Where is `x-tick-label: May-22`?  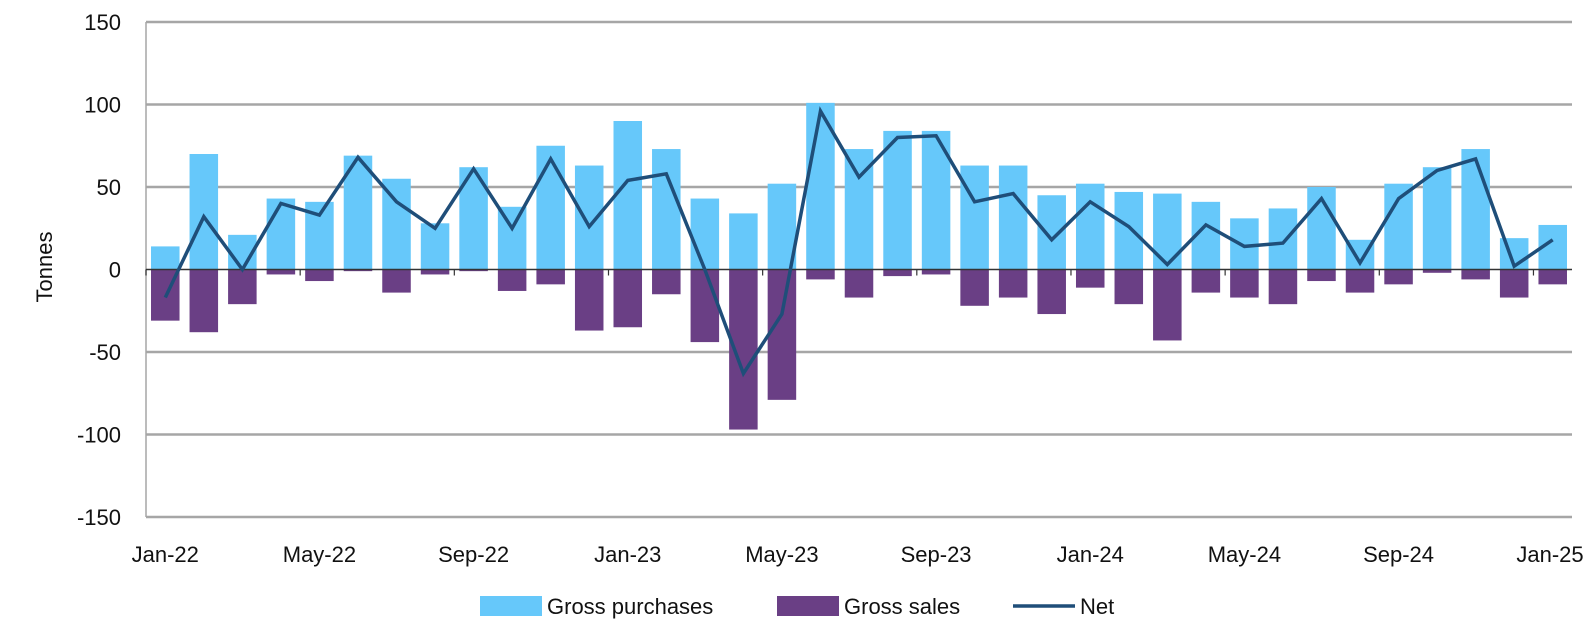
x-tick-label: May-22 is located at coordinates (319, 554).